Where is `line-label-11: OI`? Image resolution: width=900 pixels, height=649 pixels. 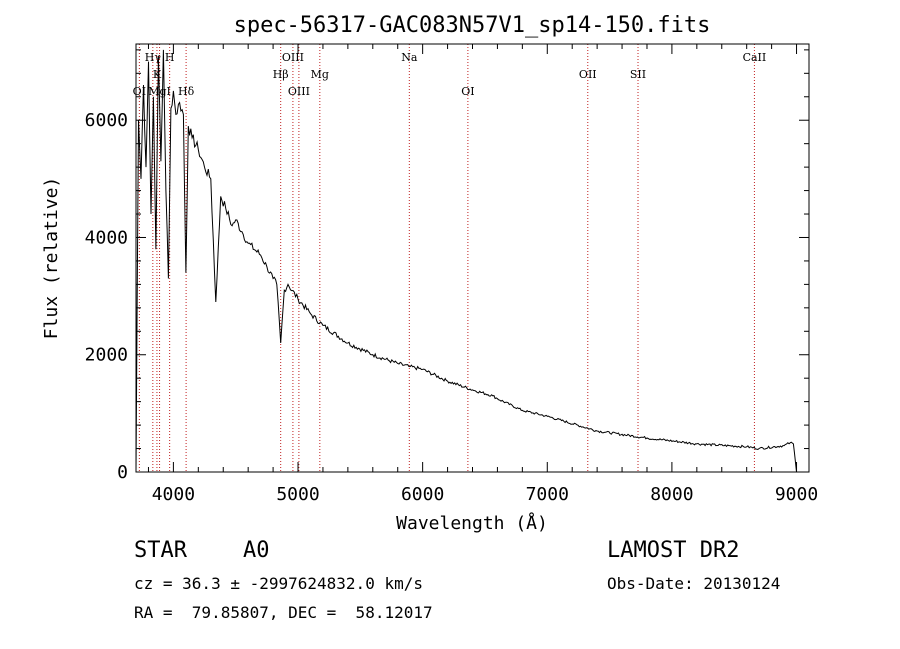 line-label-11: OI is located at coordinates (467, 91).